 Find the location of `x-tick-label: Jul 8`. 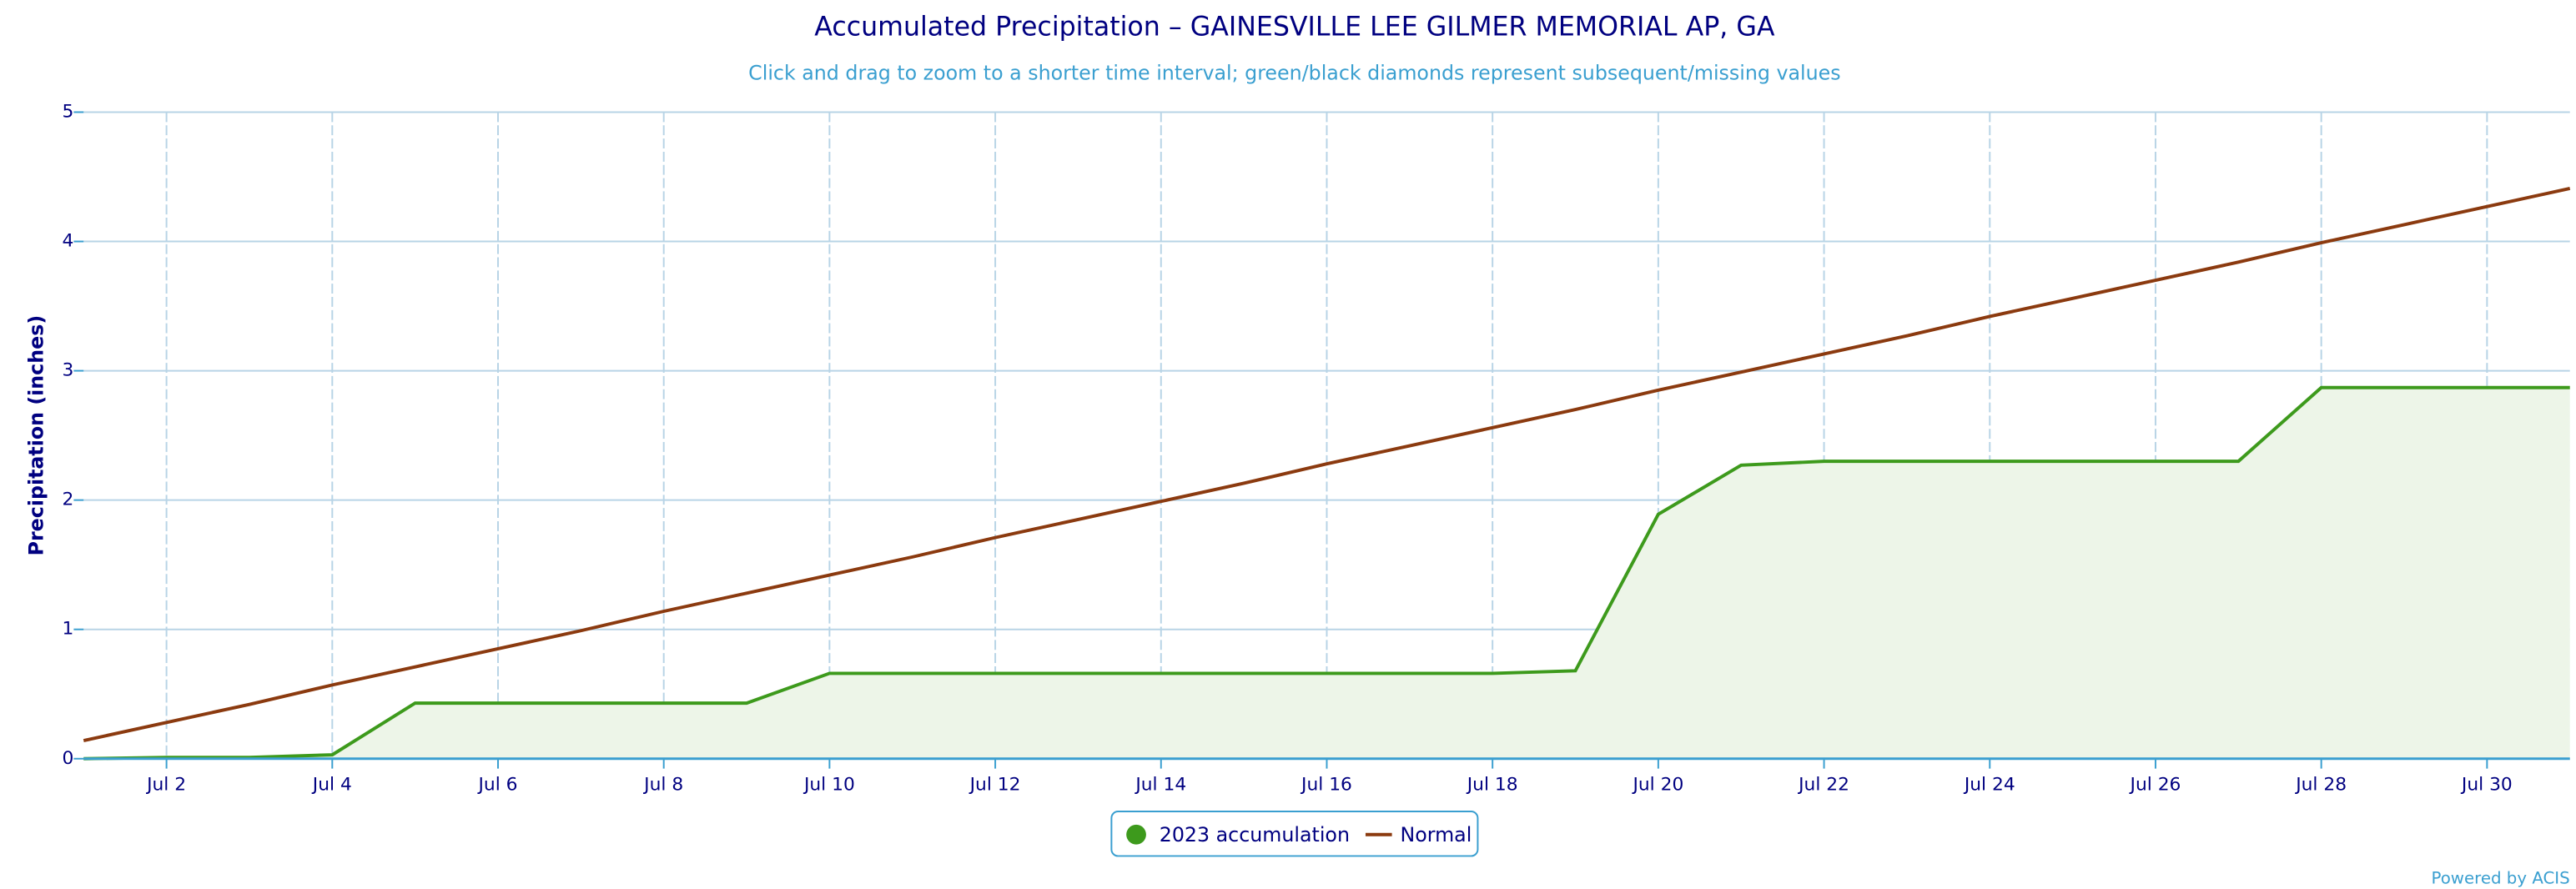

x-tick-label: Jul 8 is located at coordinates (662, 784).